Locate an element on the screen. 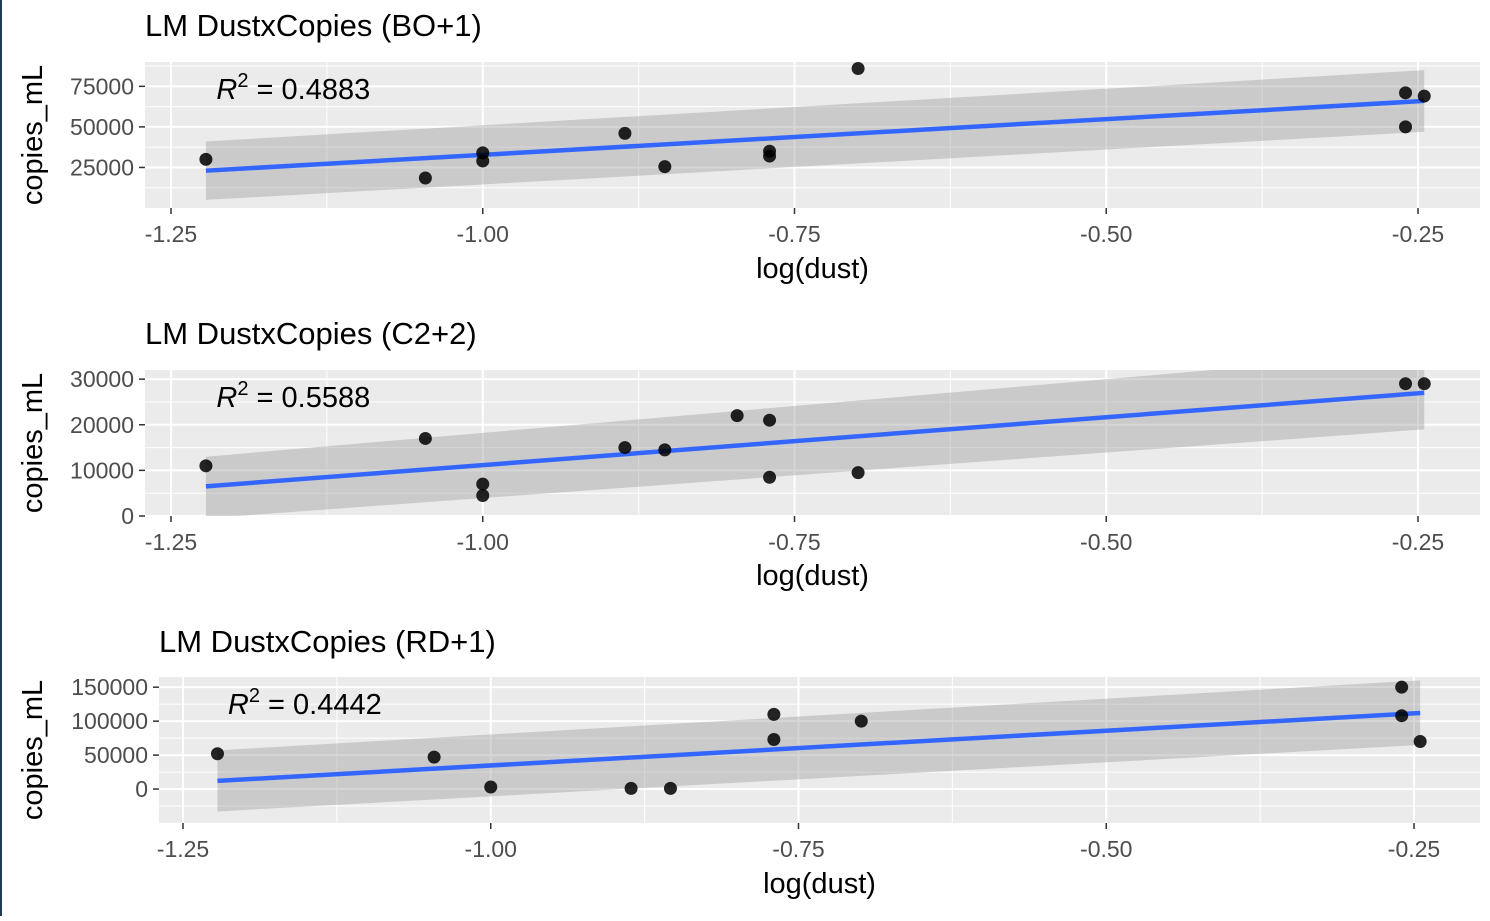 The width and height of the screenshot is (1490, 921). chart-title: LM DustxCopies (BO+1) is located at coordinates (313, 25).